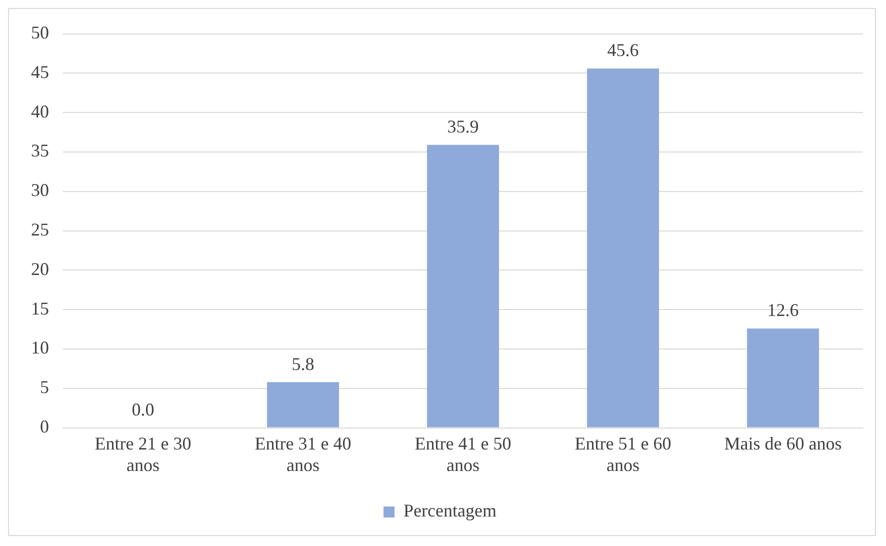  I want to click on x-tick-label: Mais de 60 anos, so click(783, 443).